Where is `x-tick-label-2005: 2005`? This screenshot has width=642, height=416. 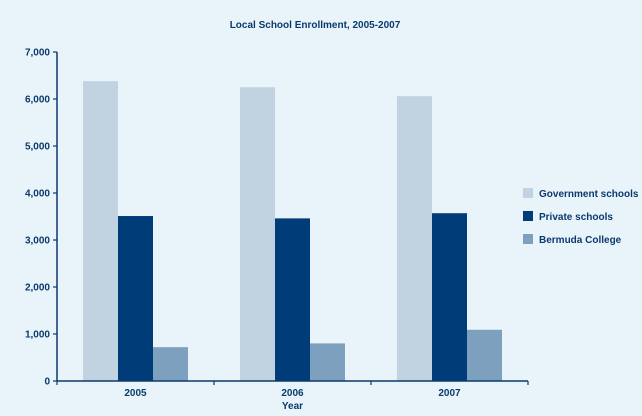
x-tick-label-2005: 2005 is located at coordinates (135, 393).